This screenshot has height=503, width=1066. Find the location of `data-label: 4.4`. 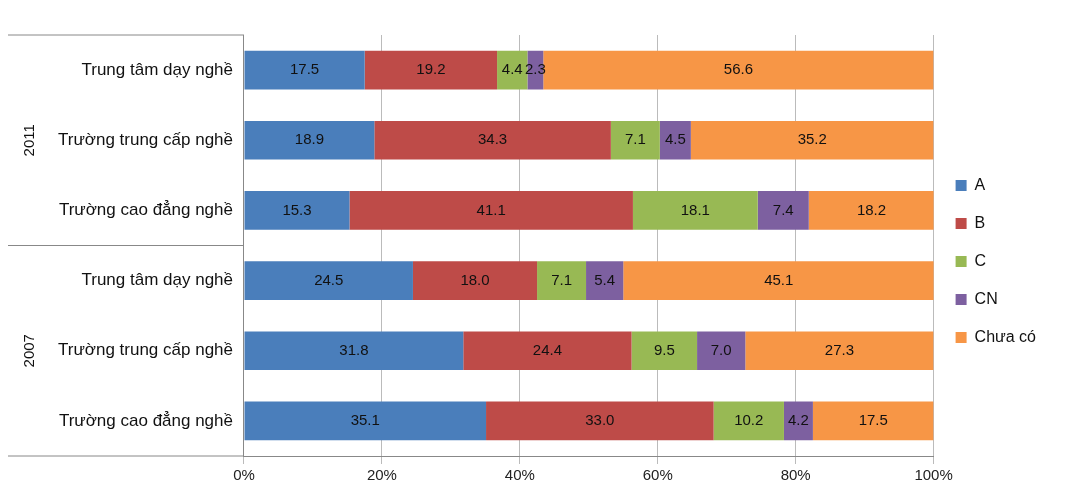

data-label: 4.4 is located at coordinates (512, 69).